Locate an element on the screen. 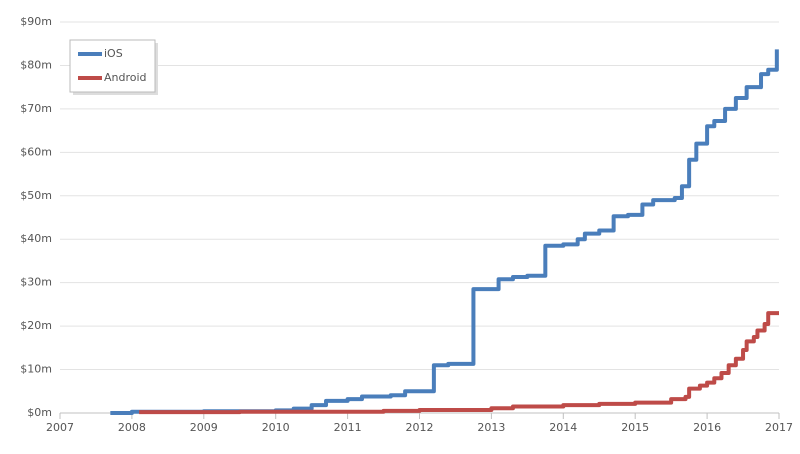 This screenshot has width=800, height=454. x-tick-label: 2007 is located at coordinates (60, 427).